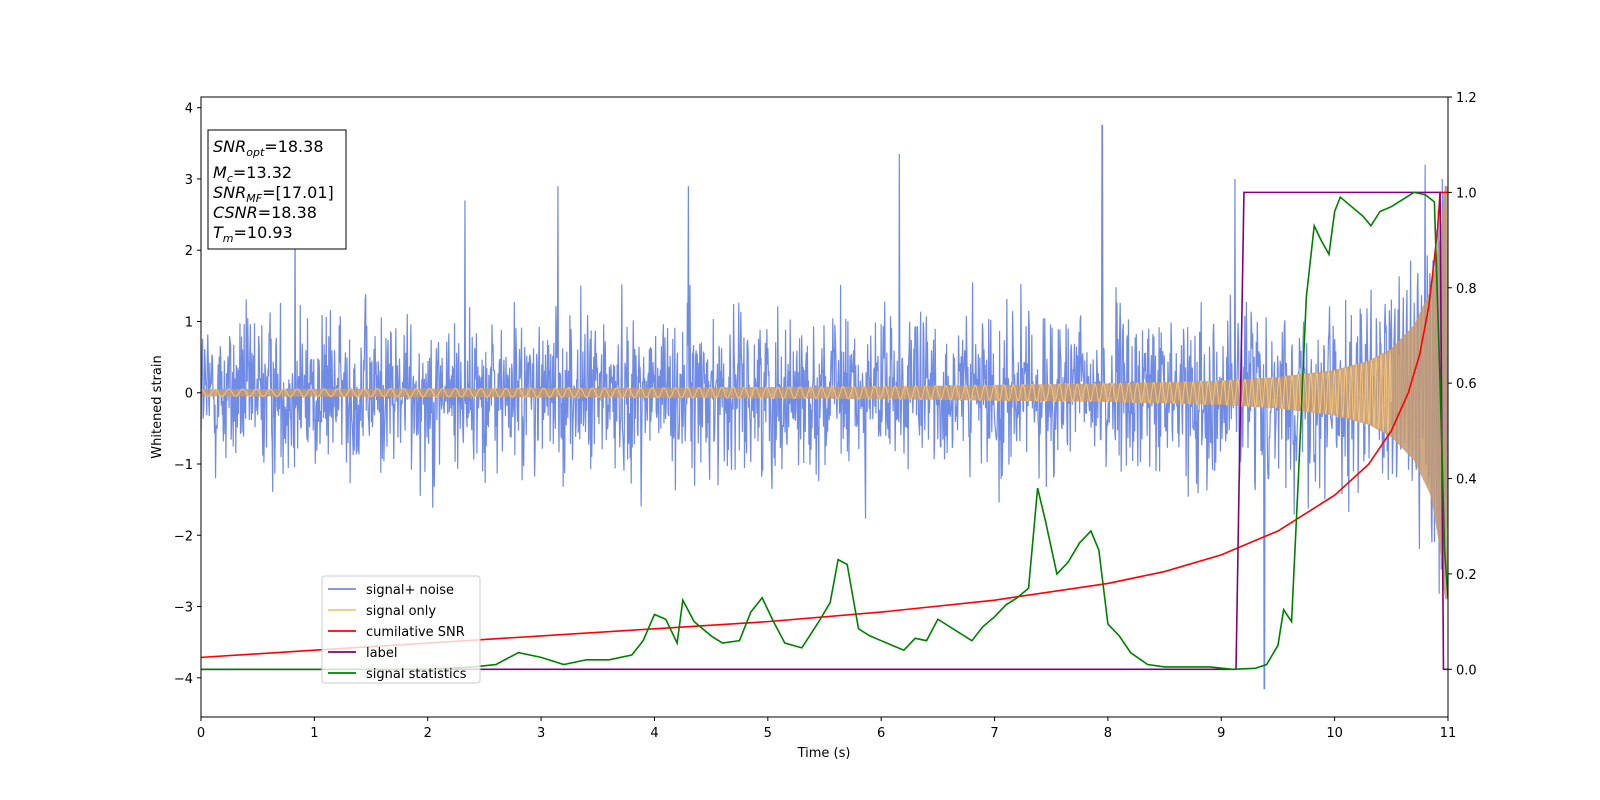 The height and width of the screenshot is (800, 1600). Describe the element at coordinates (1466, 289) in the screenshot. I see `y-right-tick-label: 0.8` at that location.